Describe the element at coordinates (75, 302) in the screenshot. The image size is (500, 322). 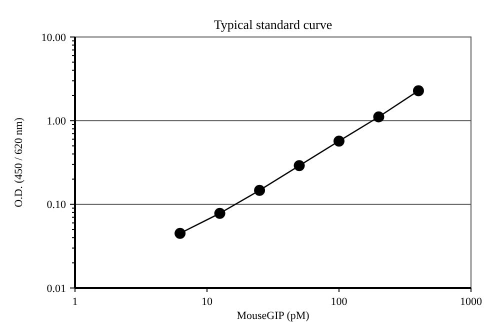
I see `x-tick-label: 1` at that location.